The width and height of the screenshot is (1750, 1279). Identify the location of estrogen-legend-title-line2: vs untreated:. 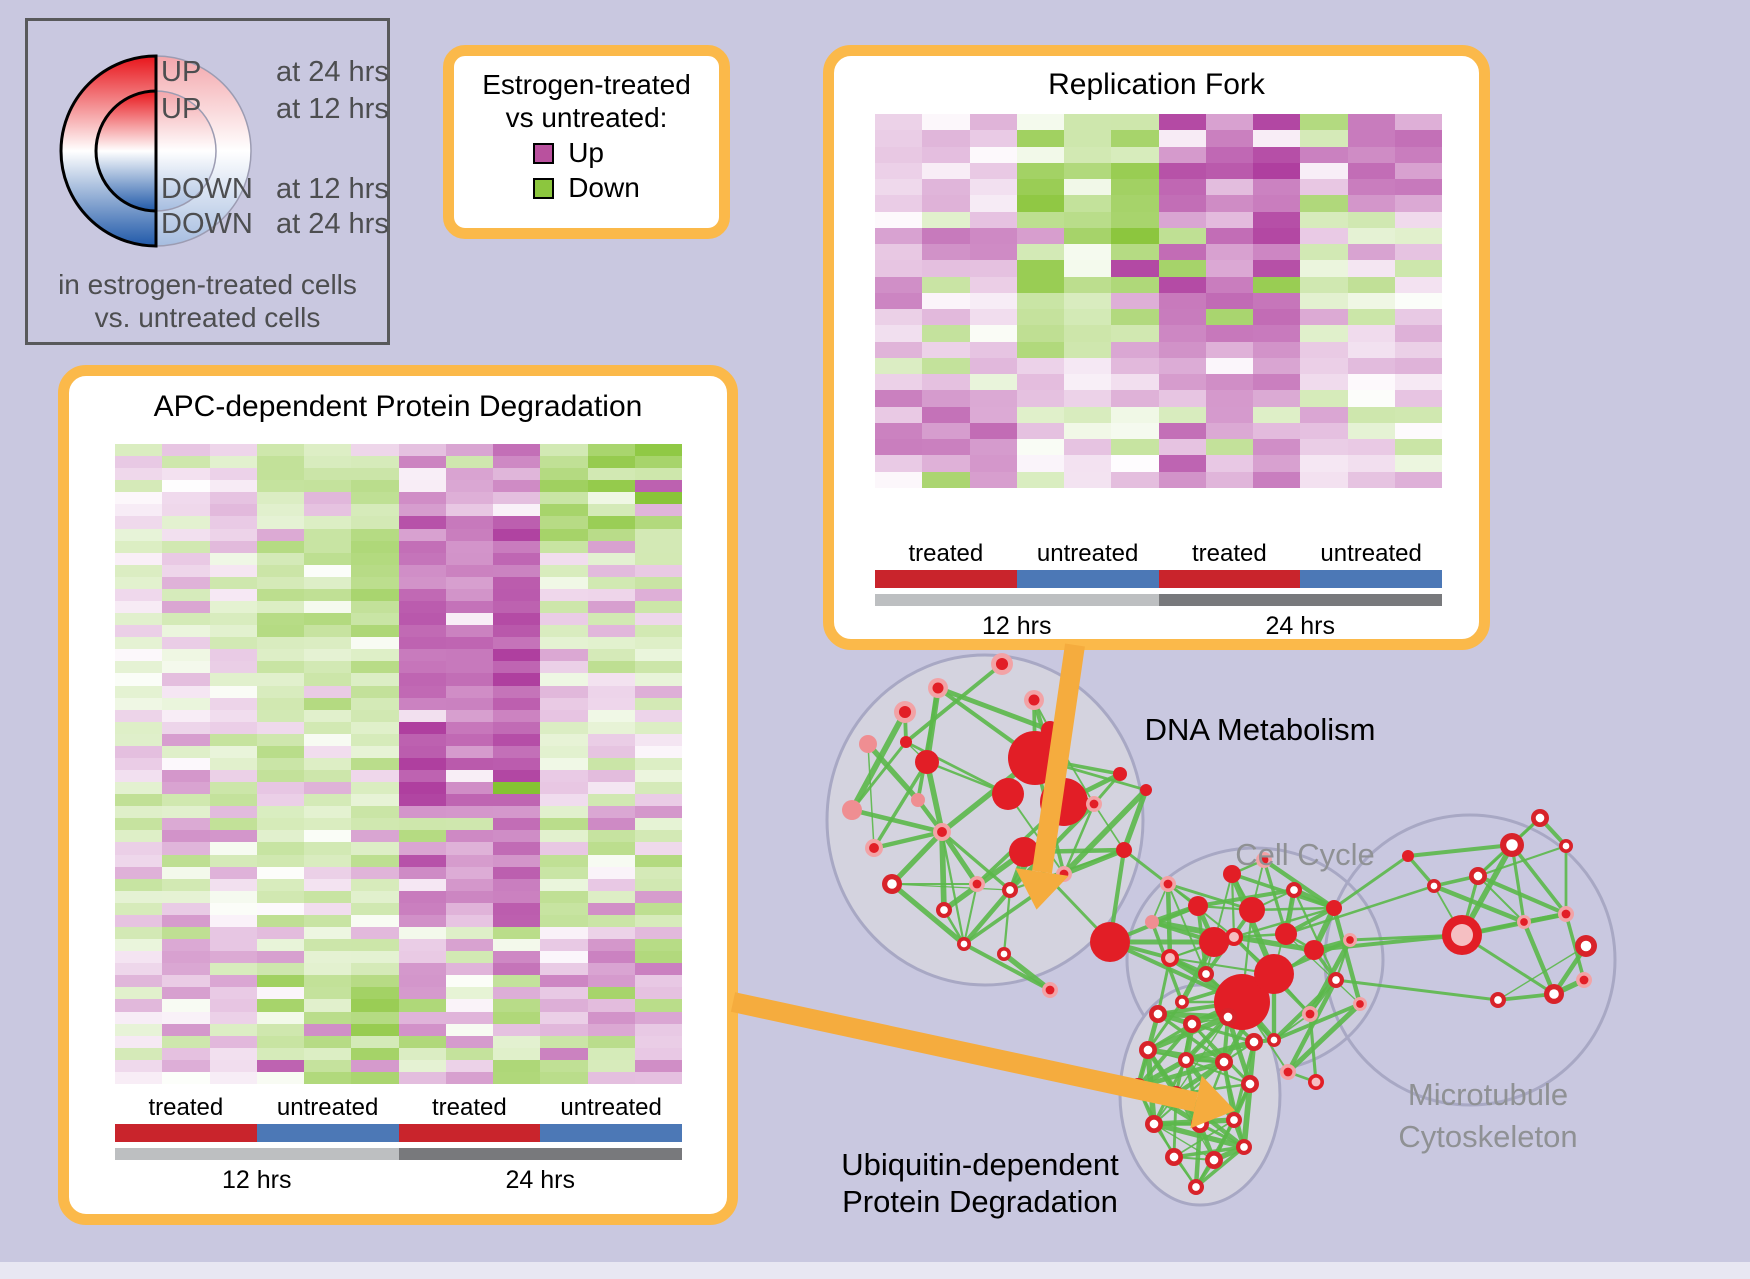
(586, 117).